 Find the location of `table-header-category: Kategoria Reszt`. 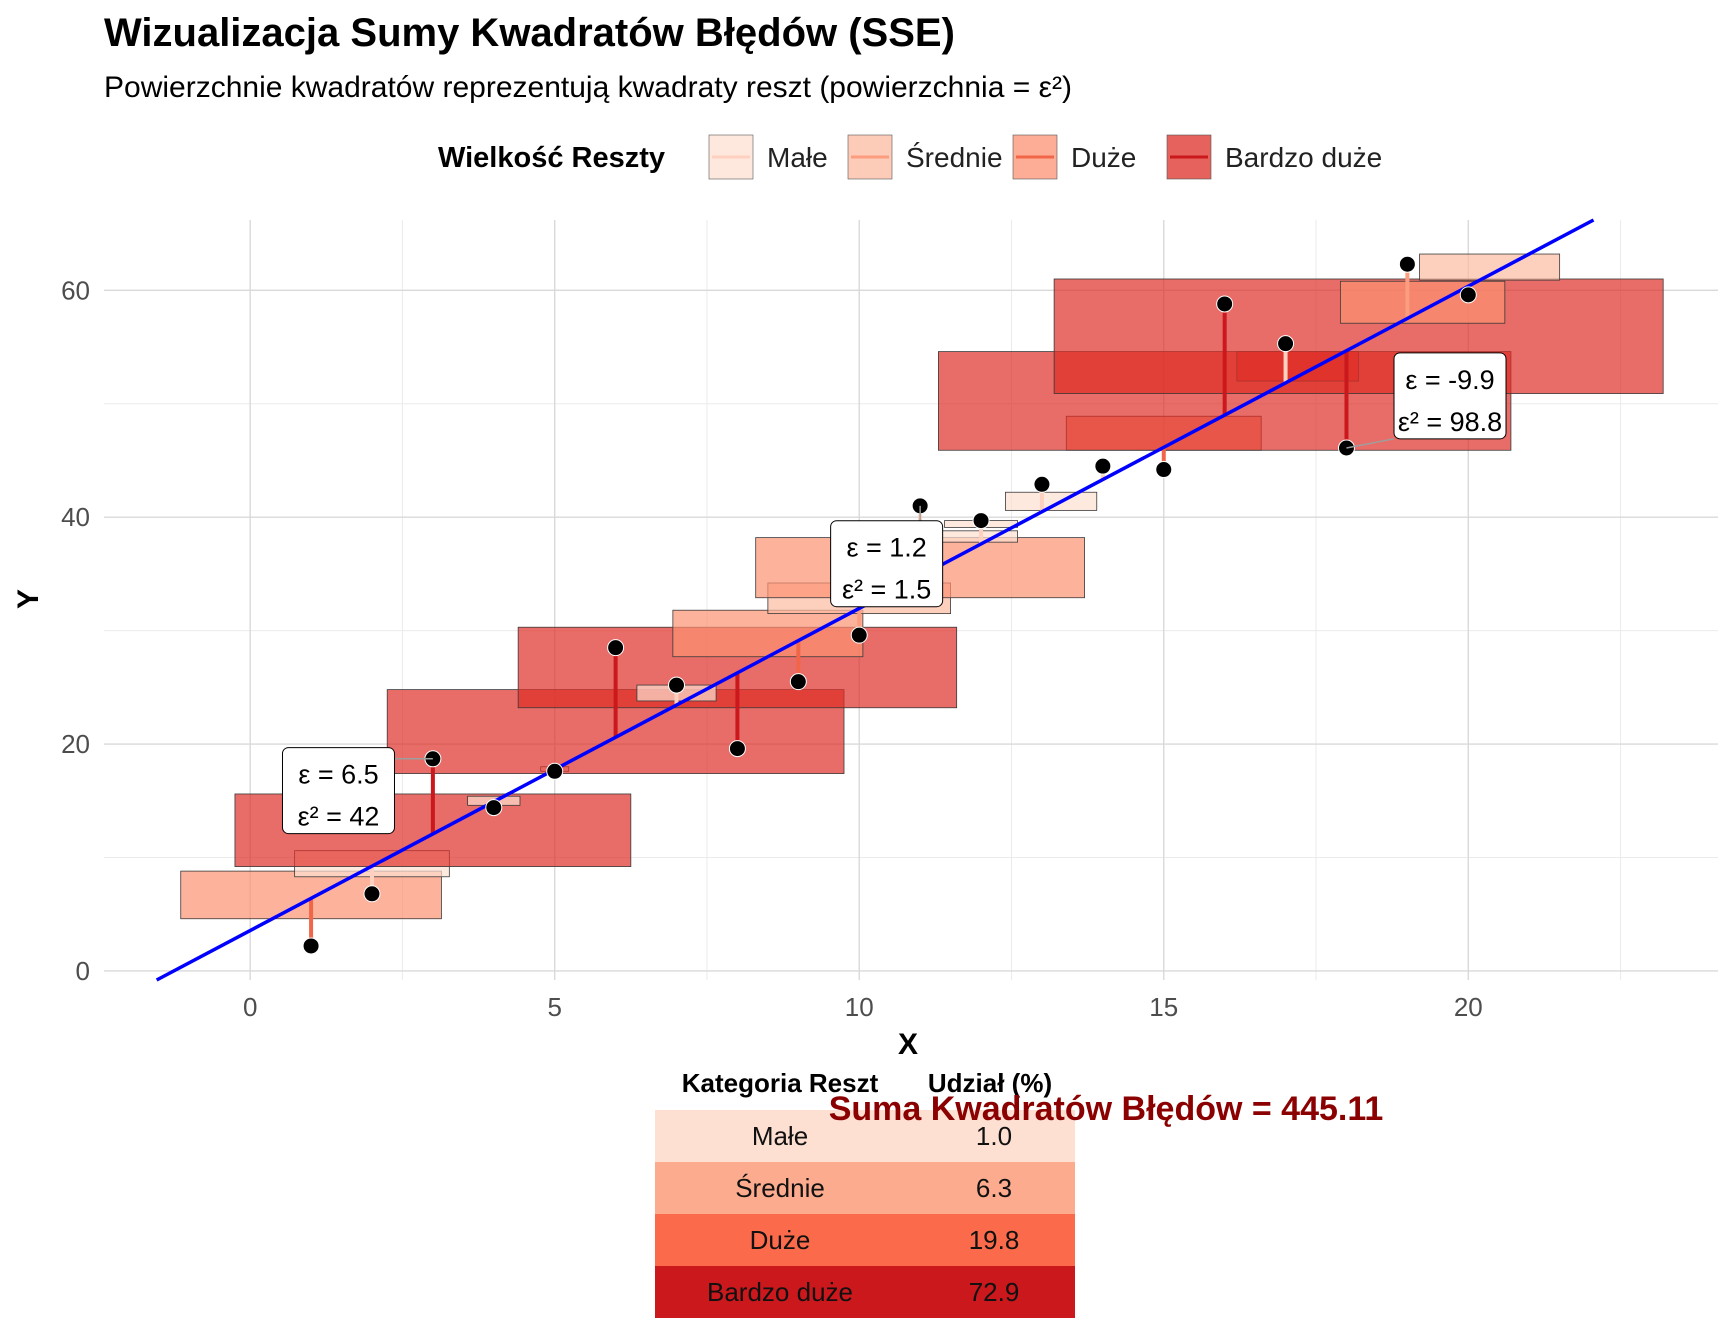

table-header-category: Kategoria Reszt is located at coordinates (780, 1083).